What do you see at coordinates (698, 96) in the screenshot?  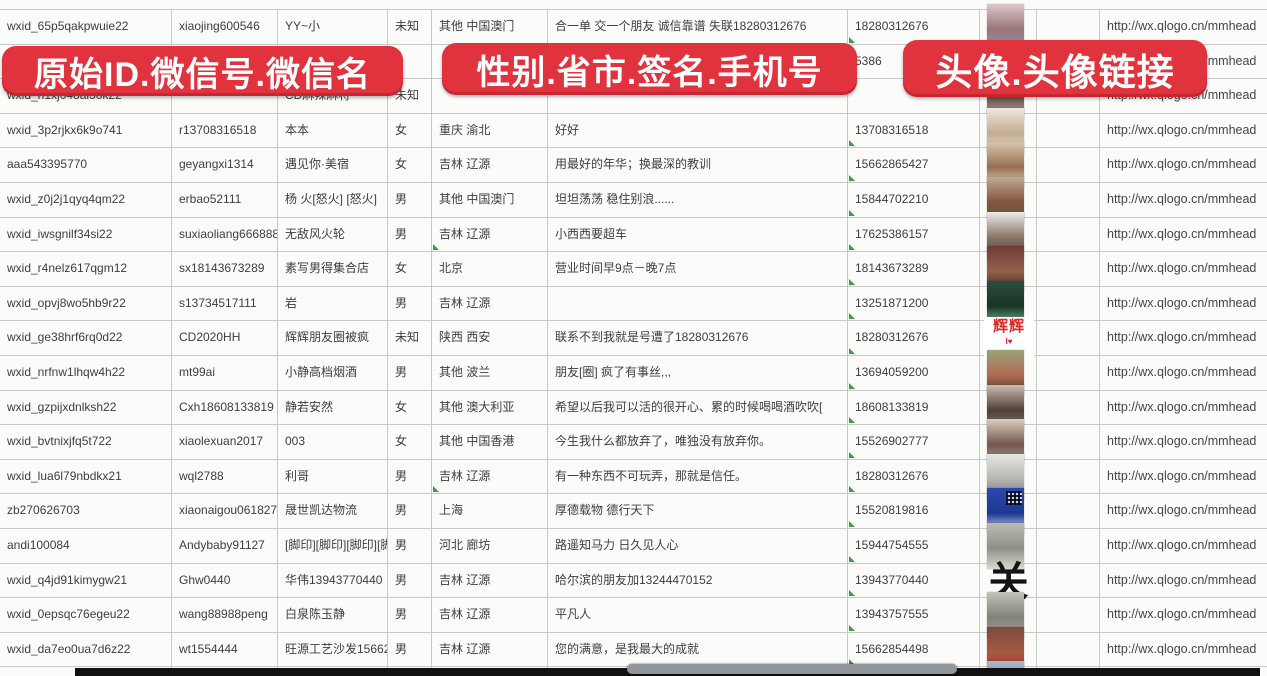 I see `cell-signature` at bounding box center [698, 96].